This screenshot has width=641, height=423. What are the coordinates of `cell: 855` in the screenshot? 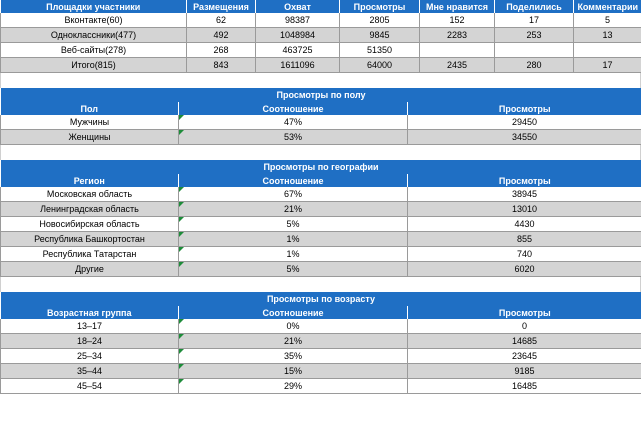 It's located at (524, 239).